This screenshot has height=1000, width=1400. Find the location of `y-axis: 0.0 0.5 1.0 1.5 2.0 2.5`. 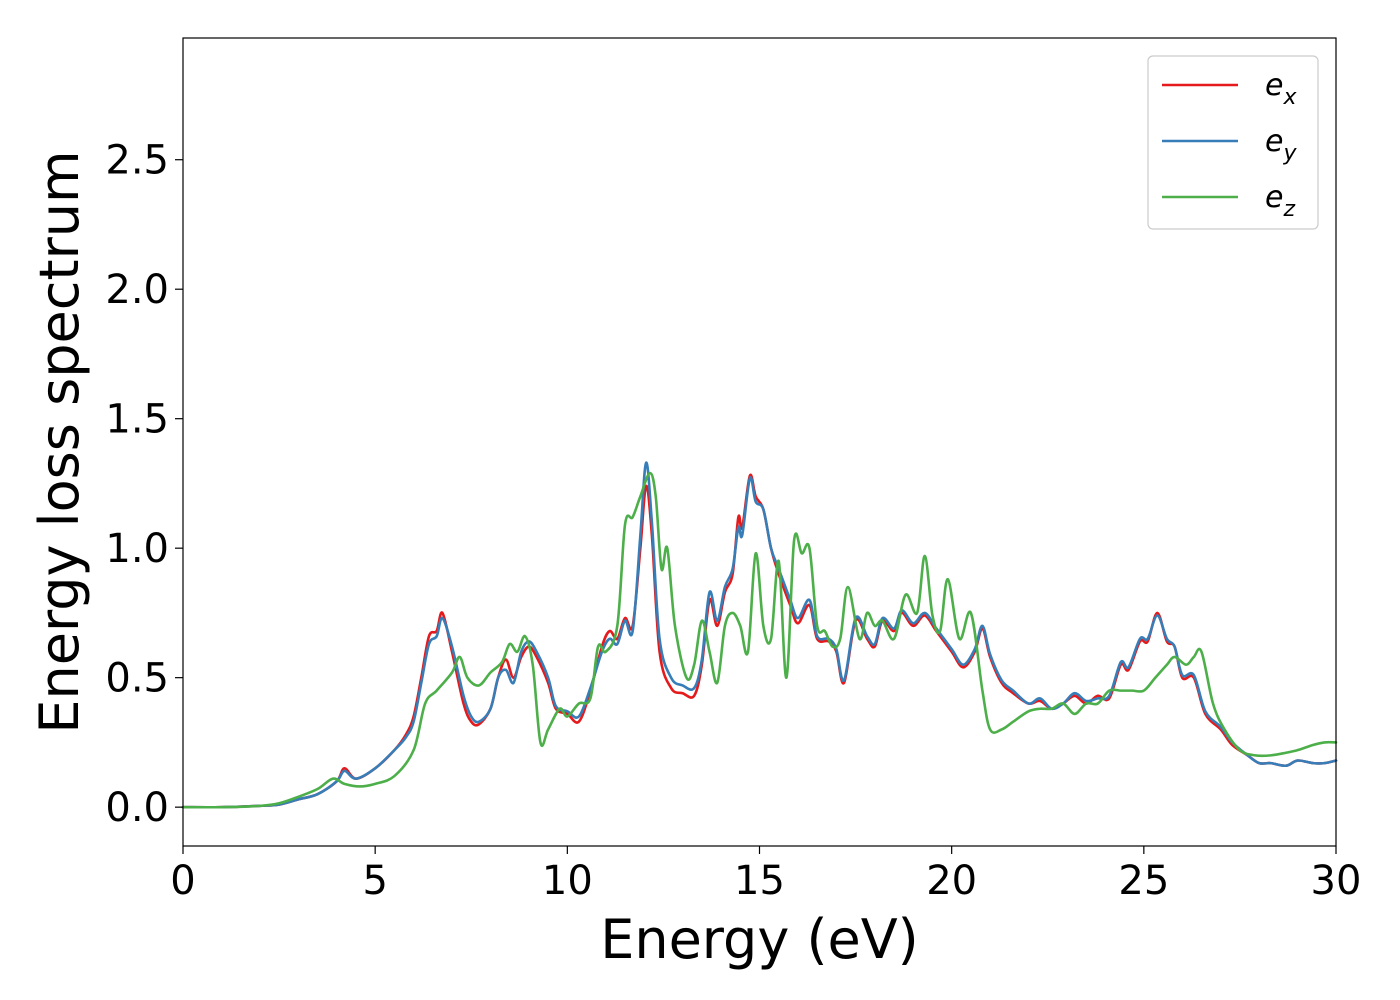

y-axis: 0.0 0.5 1.0 1.5 2.0 2.5 is located at coordinates (144, 484).